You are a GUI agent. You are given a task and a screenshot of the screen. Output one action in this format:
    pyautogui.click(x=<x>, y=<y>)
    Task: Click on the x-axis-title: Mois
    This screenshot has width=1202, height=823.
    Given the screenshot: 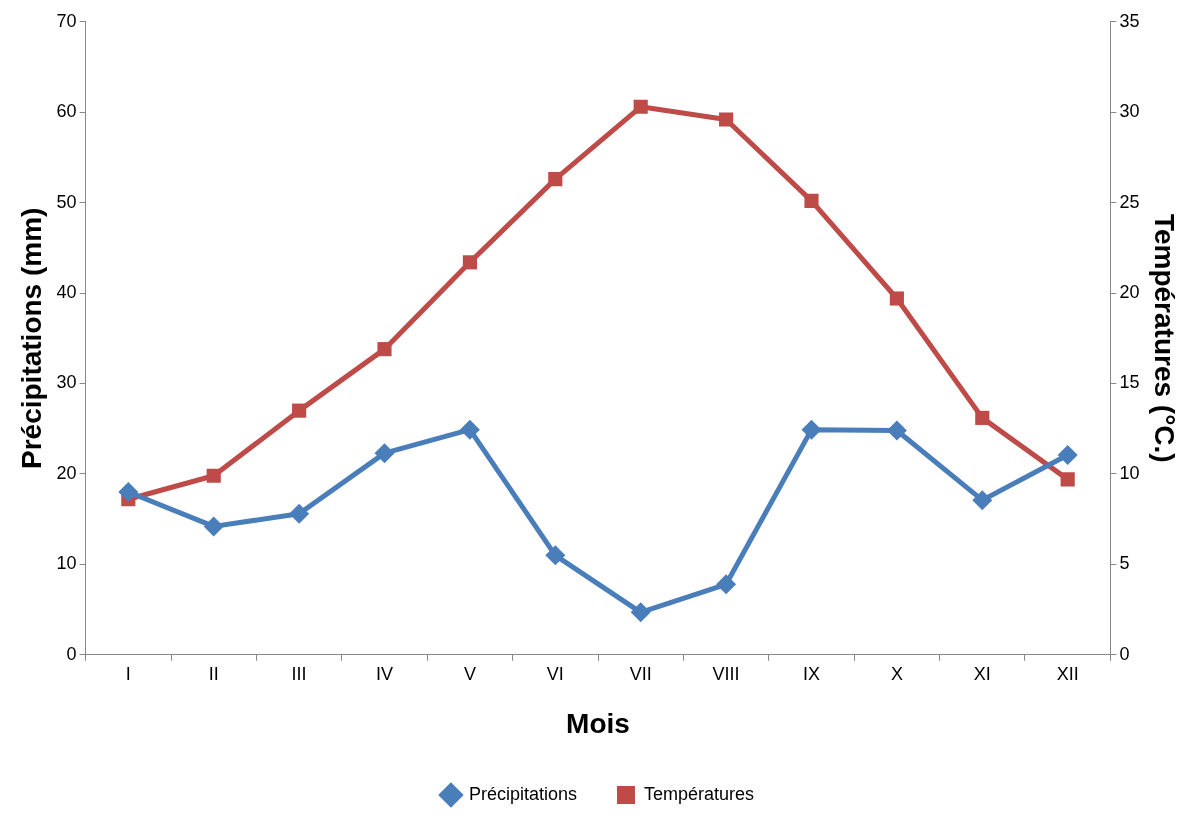 What is the action you would take?
    pyautogui.click(x=598, y=723)
    